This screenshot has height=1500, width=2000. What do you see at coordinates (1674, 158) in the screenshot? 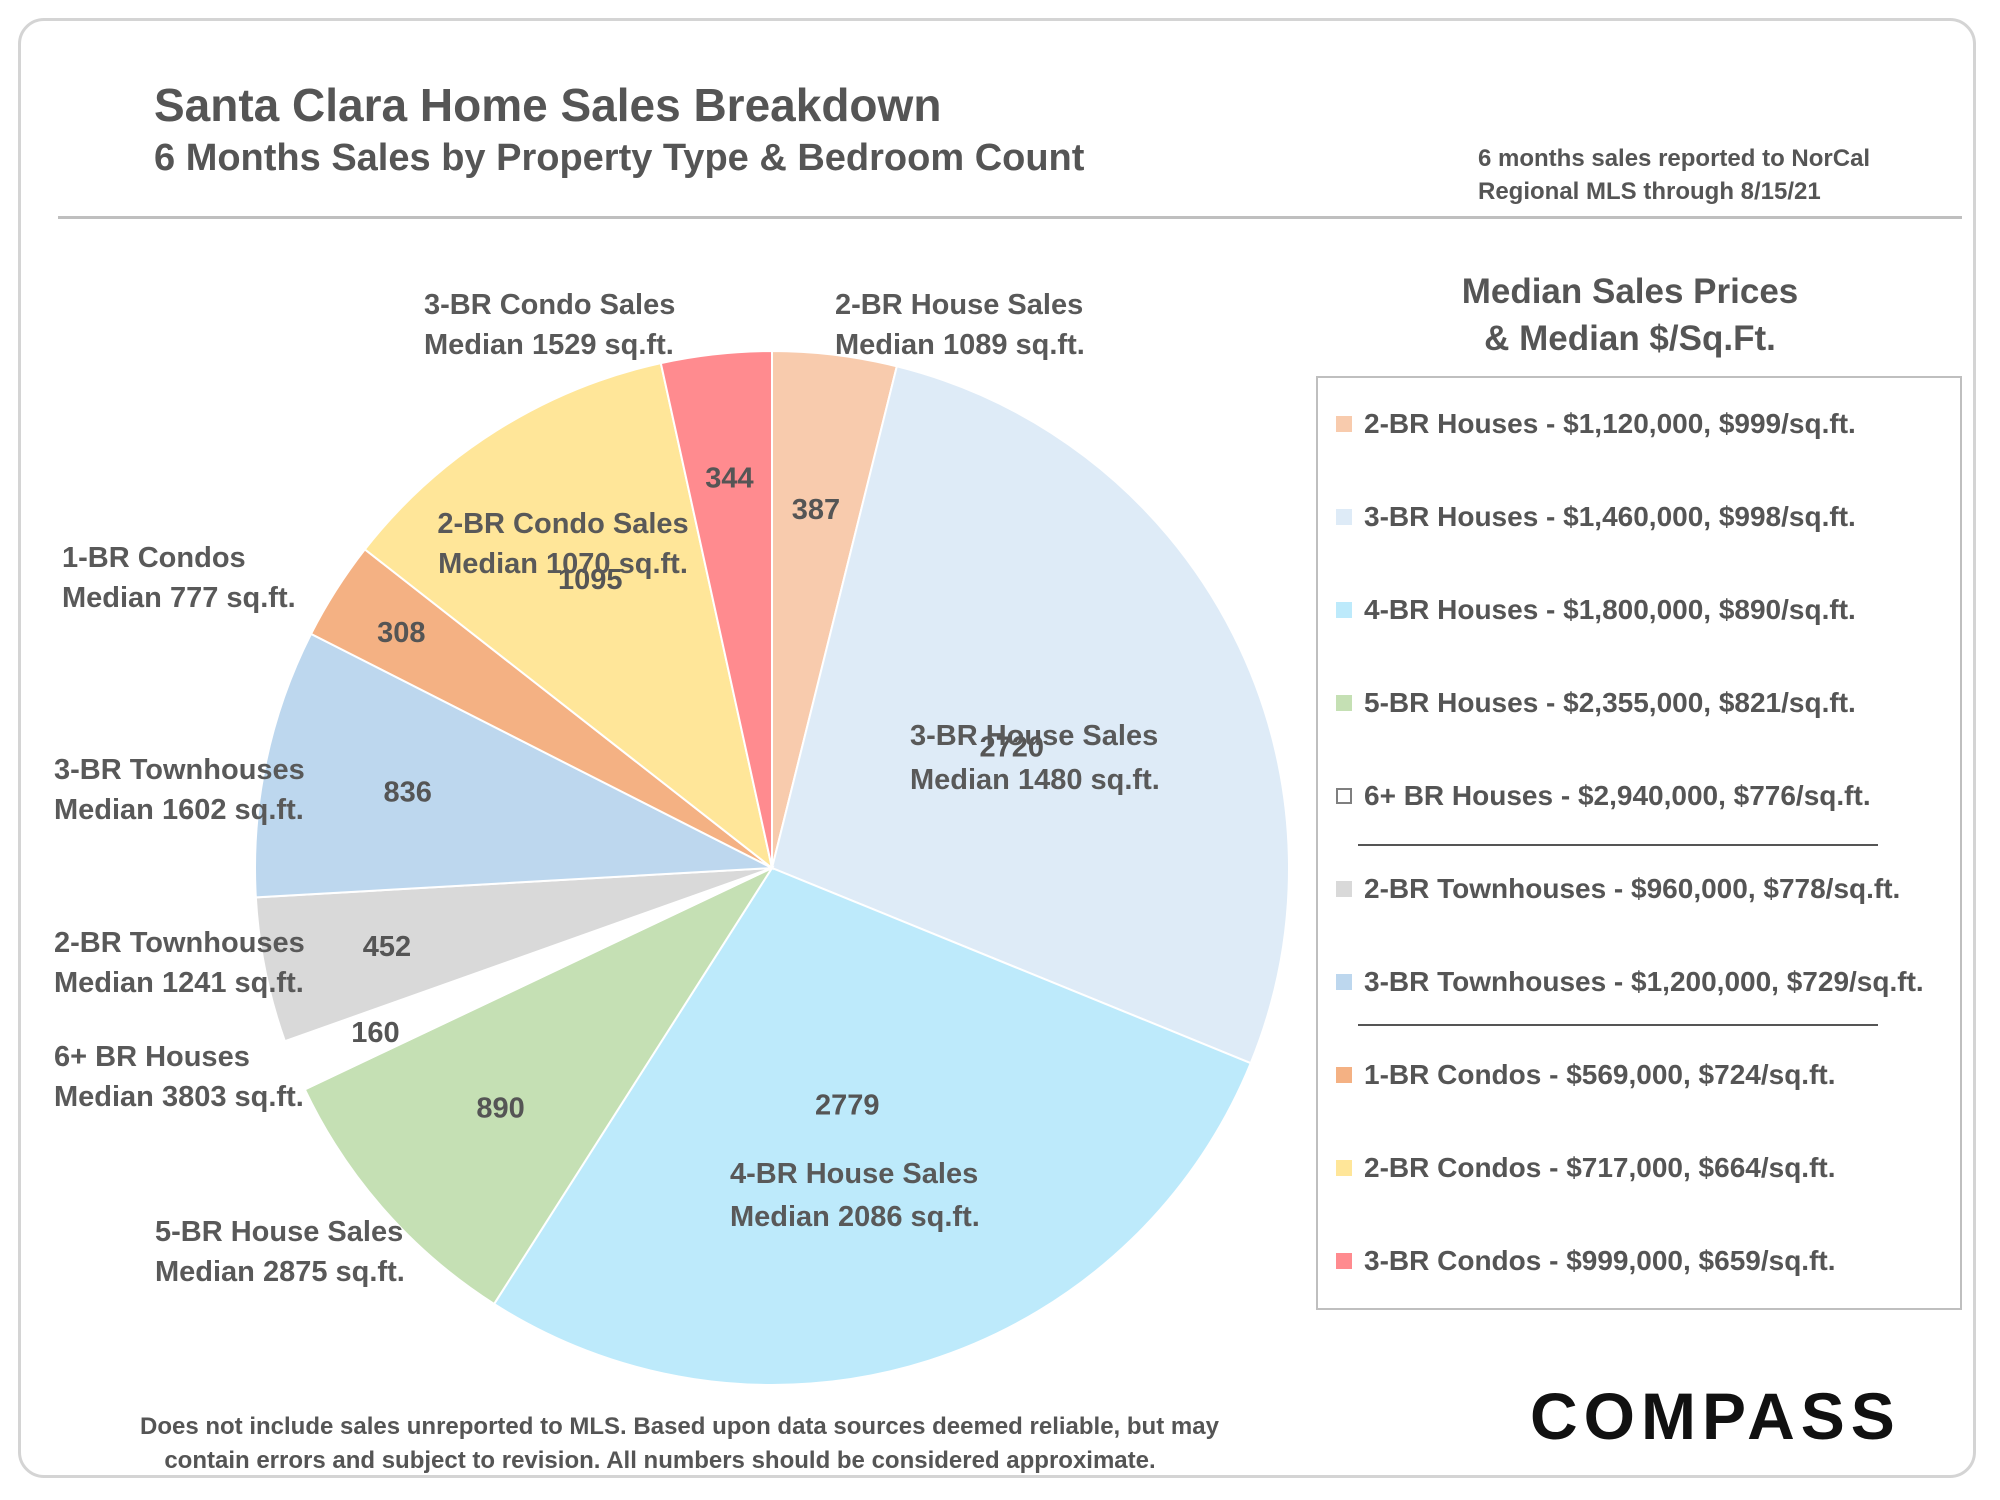
I see `source-note-line: 6 months sales reported to NorCal` at bounding box center [1674, 158].